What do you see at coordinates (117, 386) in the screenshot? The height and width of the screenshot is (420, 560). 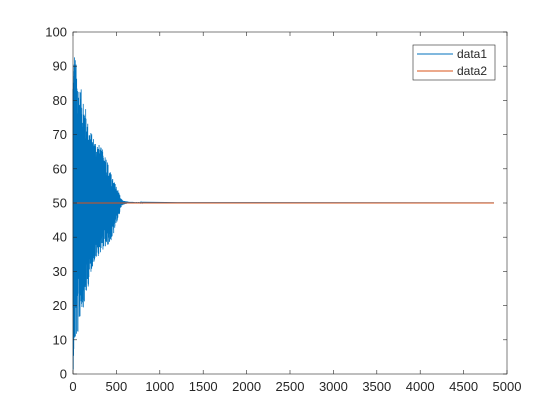 I see `x-tick-label-500: 500` at bounding box center [117, 386].